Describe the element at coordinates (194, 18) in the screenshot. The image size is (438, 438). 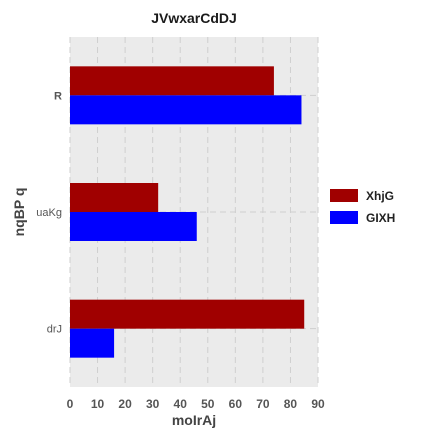
I see `chart-title: JVwxarCdDJ` at that location.